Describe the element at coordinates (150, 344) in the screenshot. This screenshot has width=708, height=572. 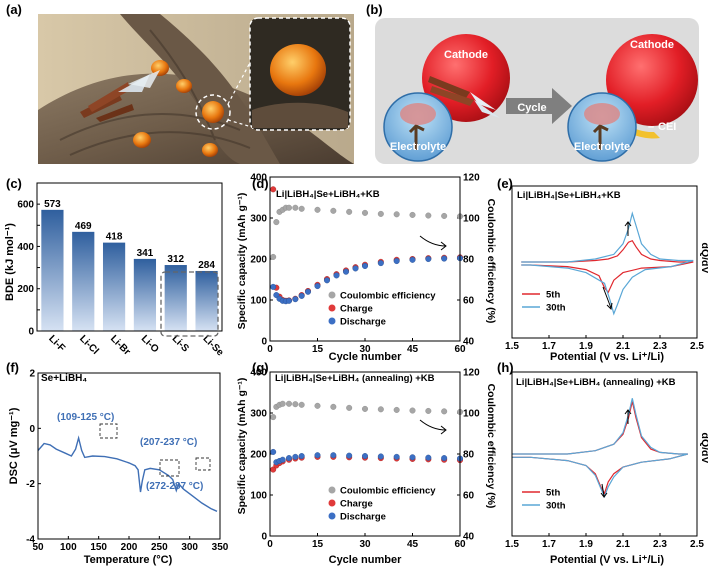
I see `c-category-label: Li-O` at that location.